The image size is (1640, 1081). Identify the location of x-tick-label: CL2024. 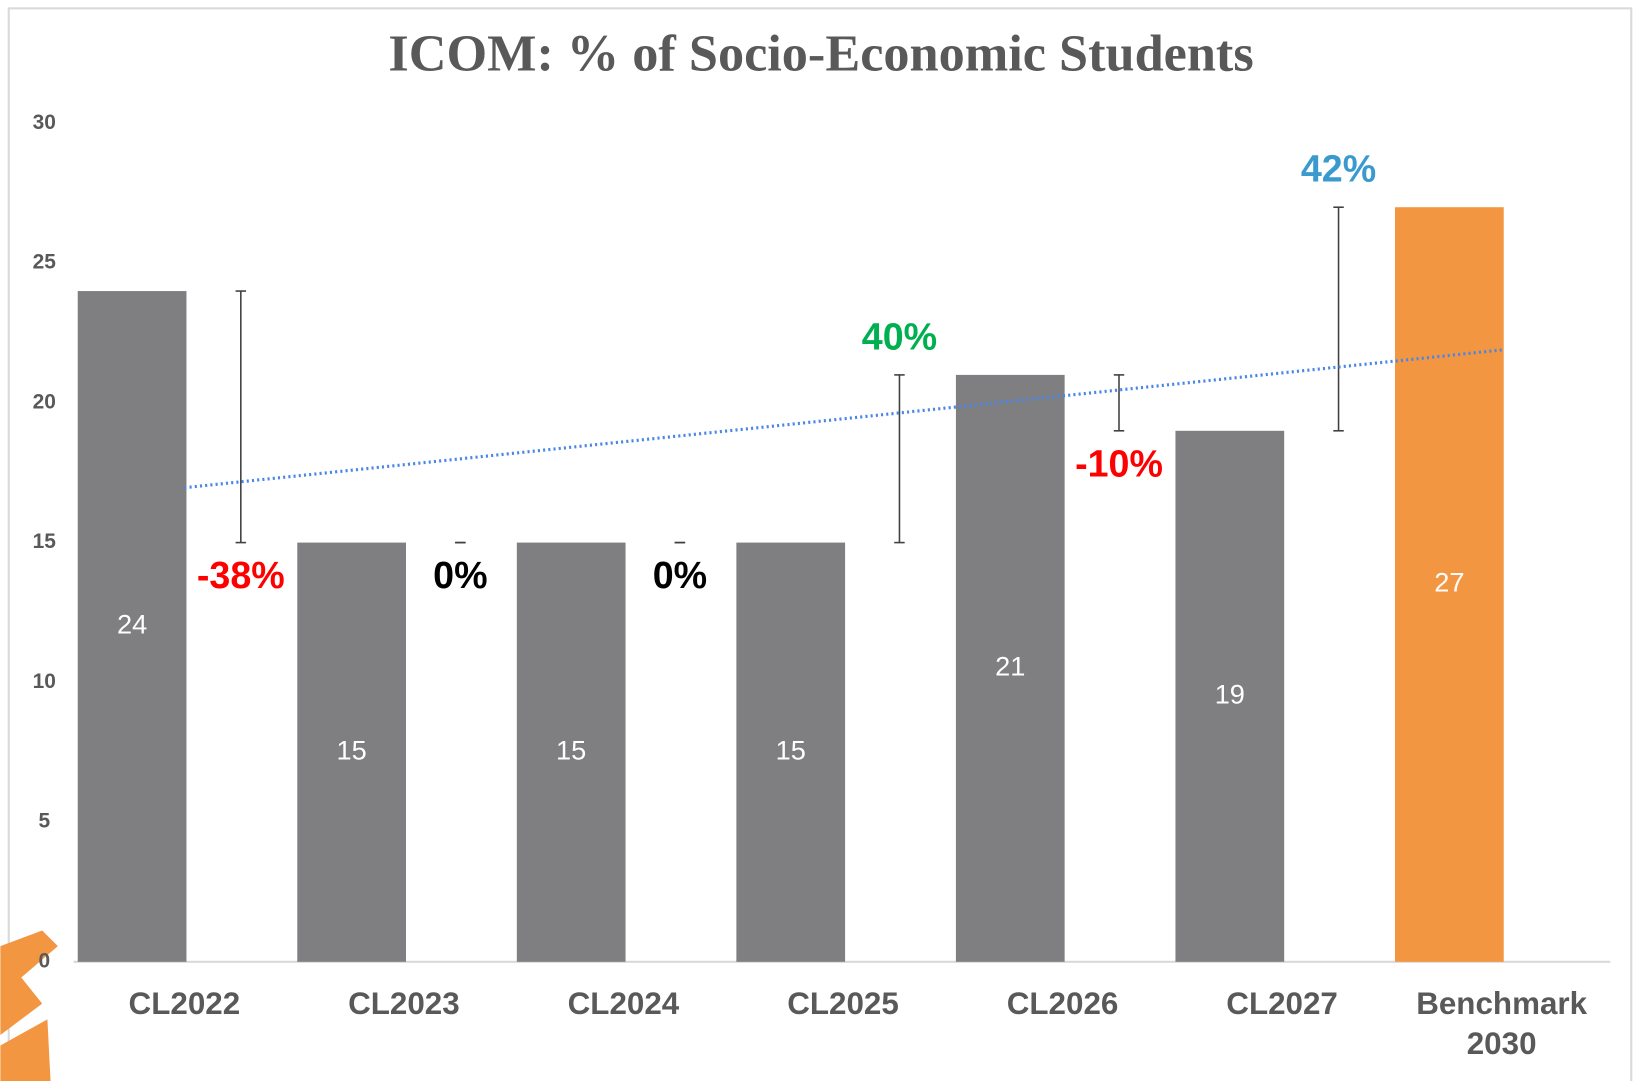
(623, 1004).